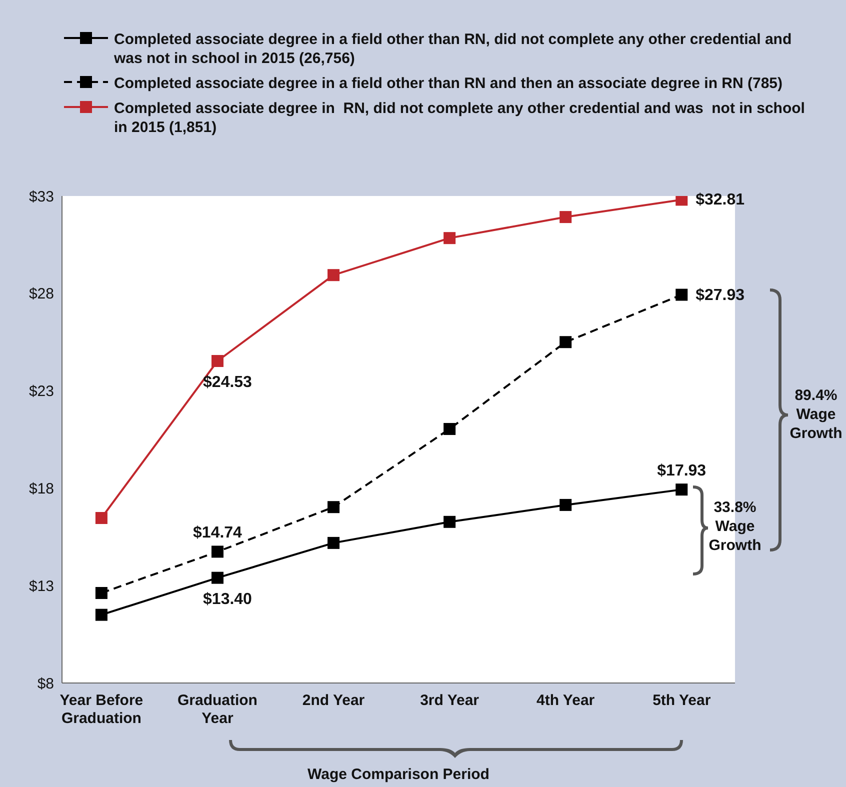  I want to click on text: 89.4% Wage Growth, so click(816, 414).